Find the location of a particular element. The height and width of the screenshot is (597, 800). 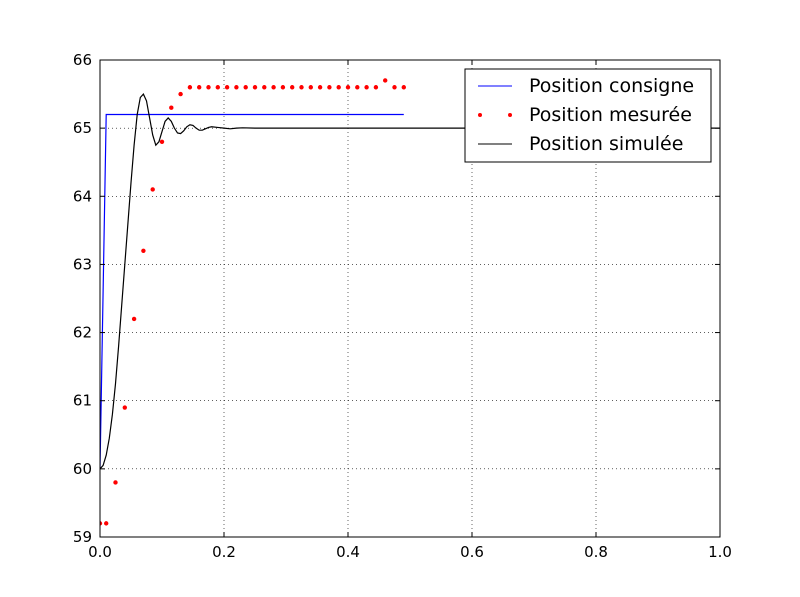

x-tick-label: 0.6 is located at coordinates (472, 552).